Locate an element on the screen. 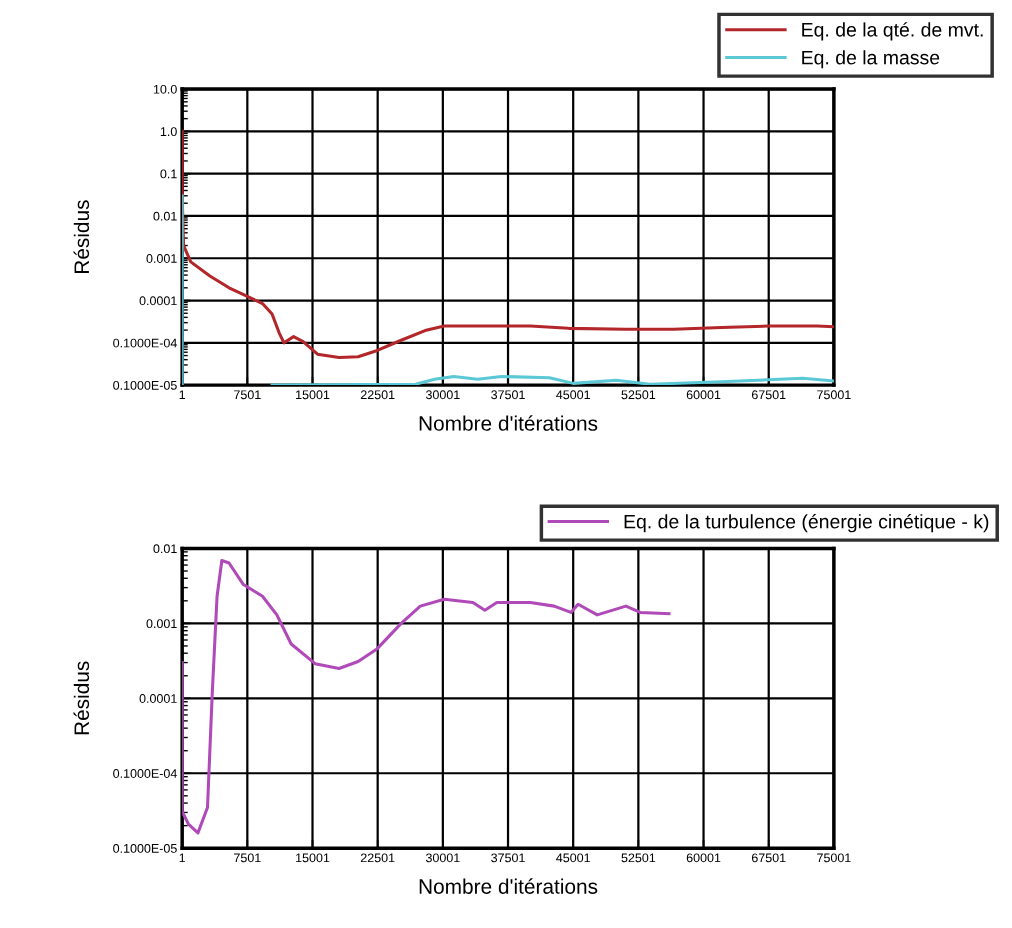 The width and height of the screenshot is (1012, 928). legend-label: Eq. de la qté. de mvt. is located at coordinates (892, 31).